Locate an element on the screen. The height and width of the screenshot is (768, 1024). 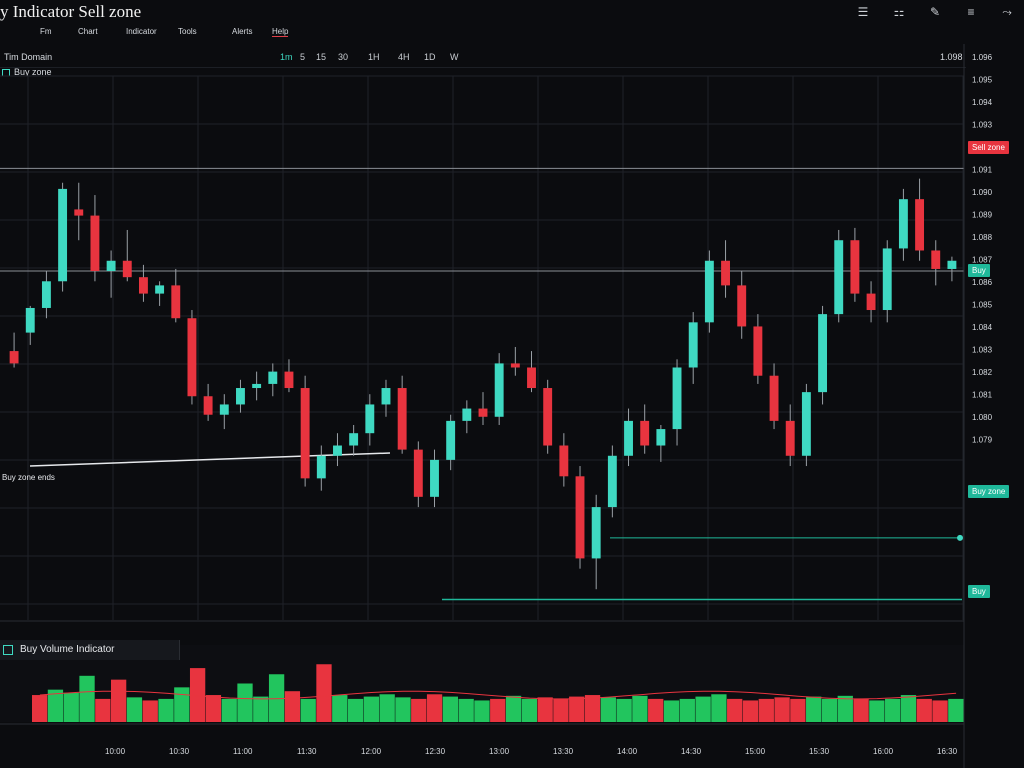
toolbar-price: 1.098 is located at coordinates (951, 57).